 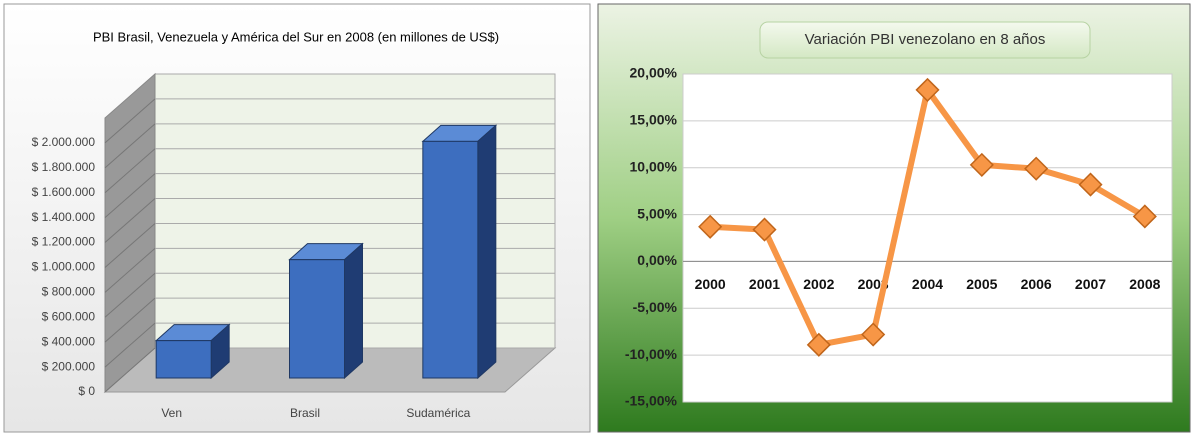 I want to click on title-box, so click(x=925, y=40).